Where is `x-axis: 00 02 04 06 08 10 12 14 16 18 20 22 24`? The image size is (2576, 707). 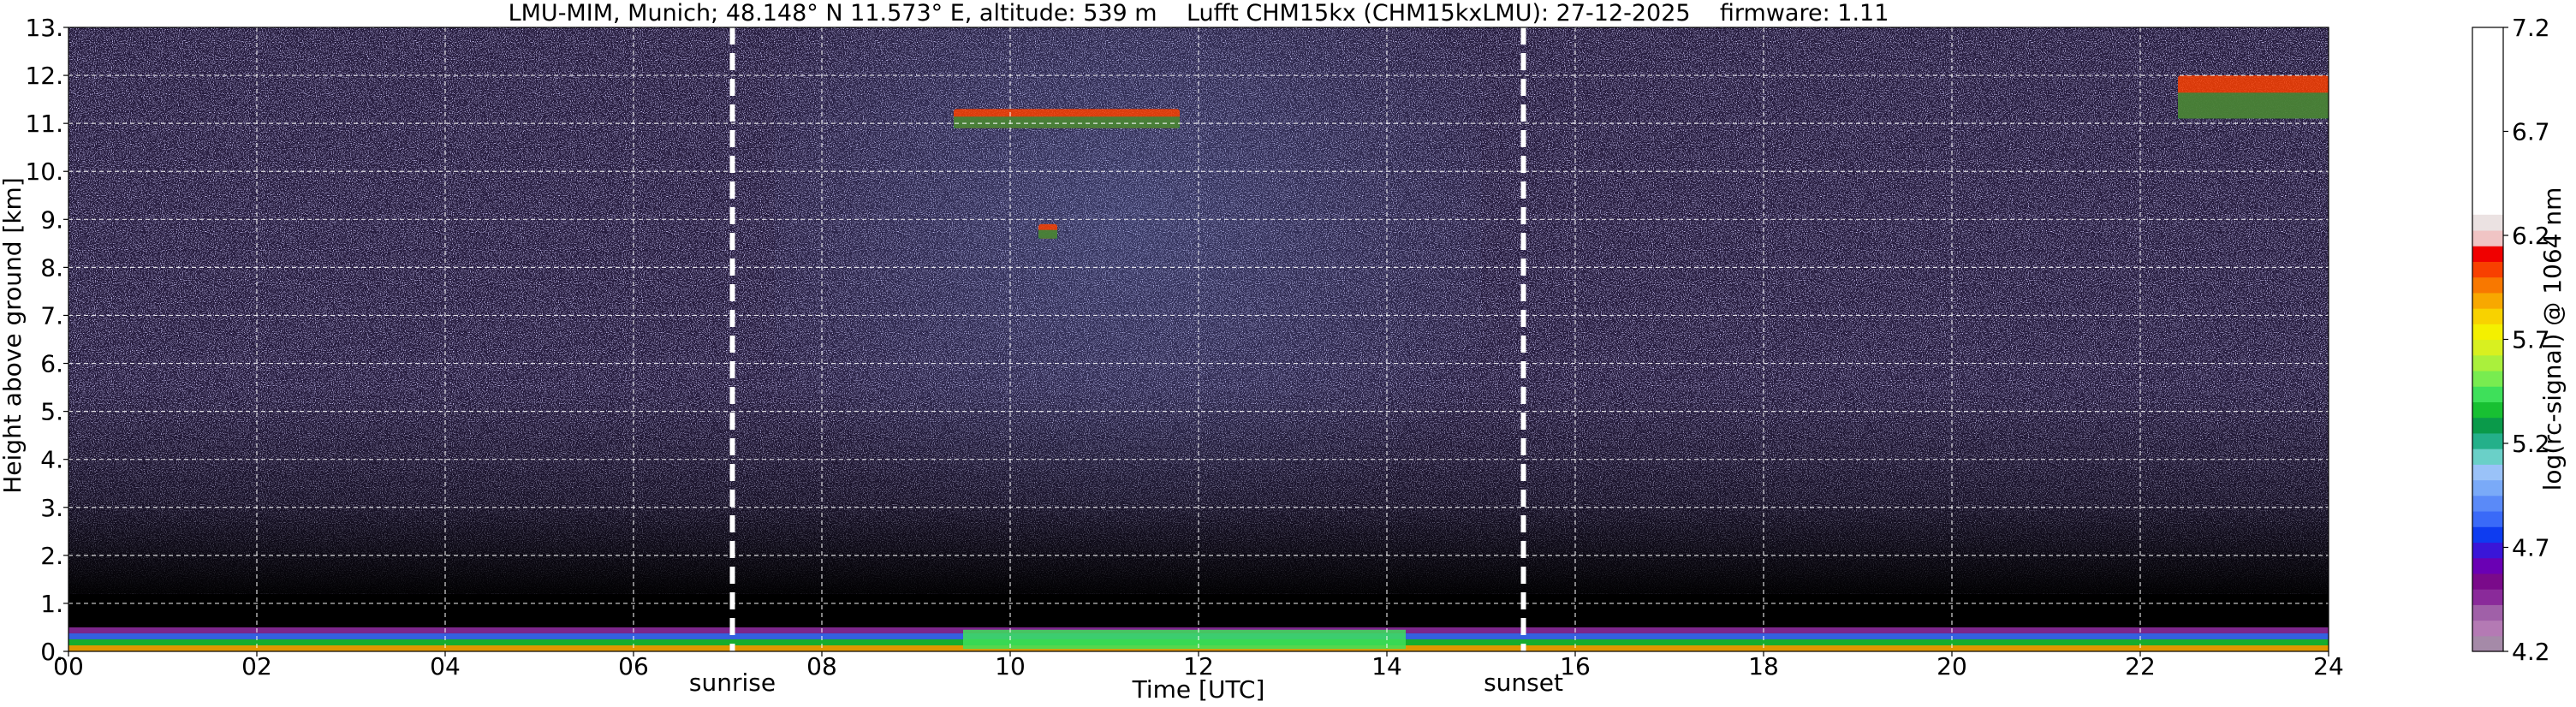
x-axis: 00 02 04 06 08 10 12 14 16 18 20 22 24 is located at coordinates (1198, 665).